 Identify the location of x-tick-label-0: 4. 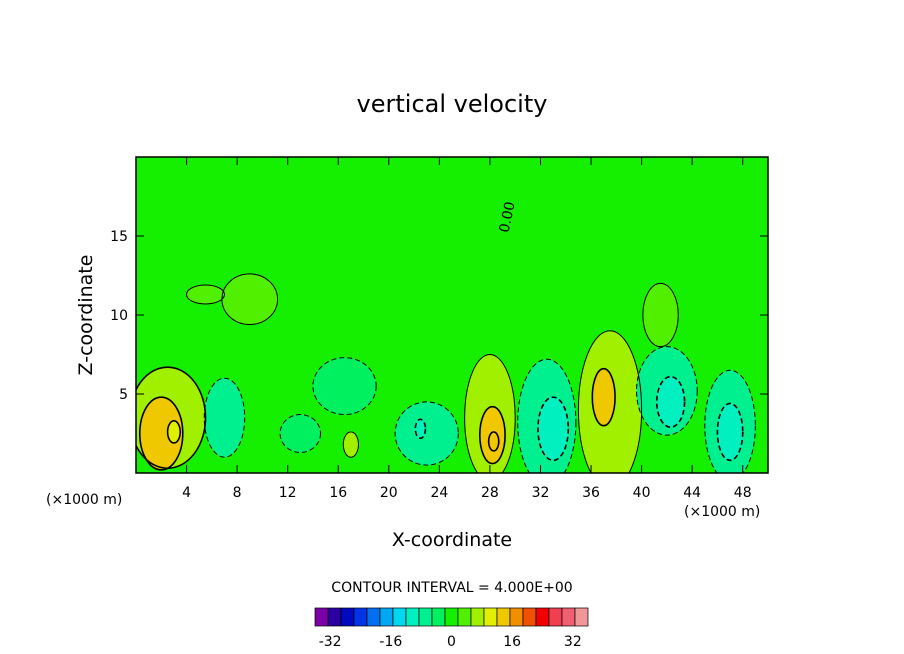
(186, 493).